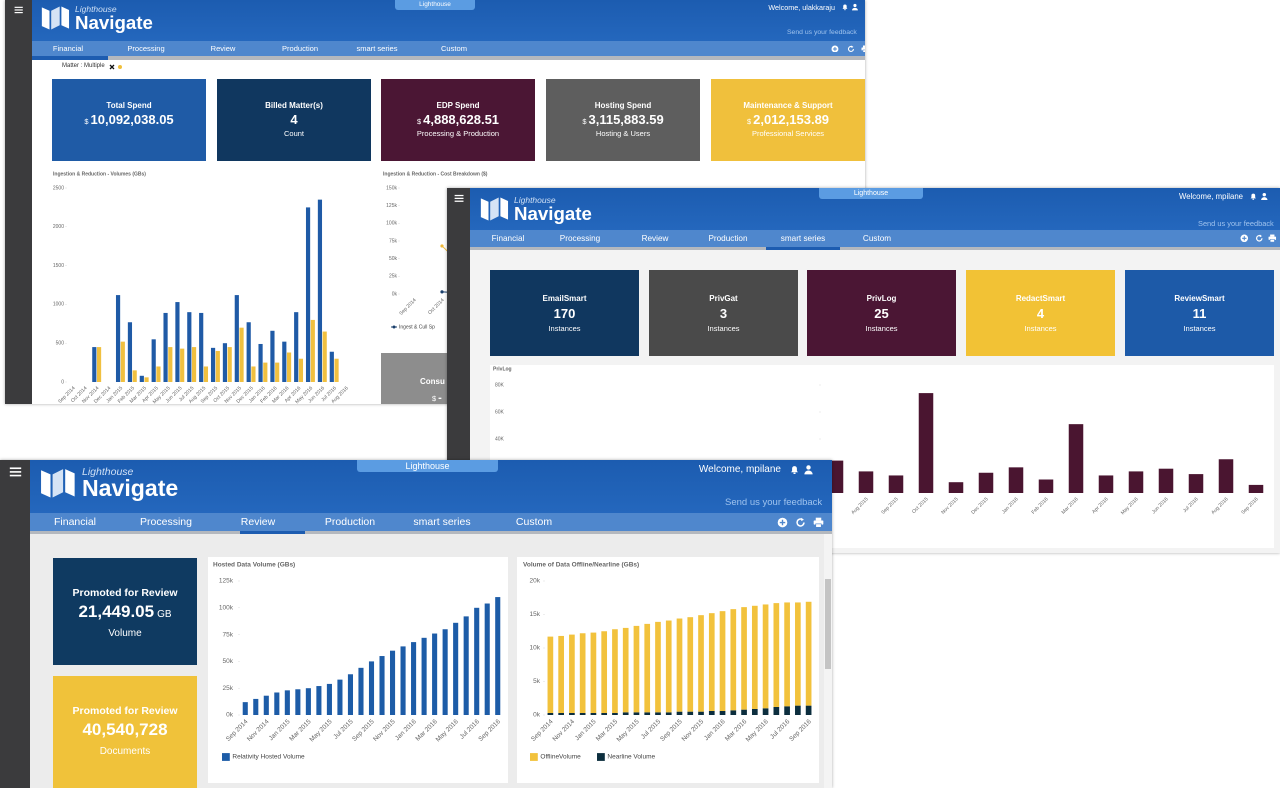 The height and width of the screenshot is (788, 1280). Describe the element at coordinates (881, 298) in the screenshot. I see `card-title: PrivLog` at that location.